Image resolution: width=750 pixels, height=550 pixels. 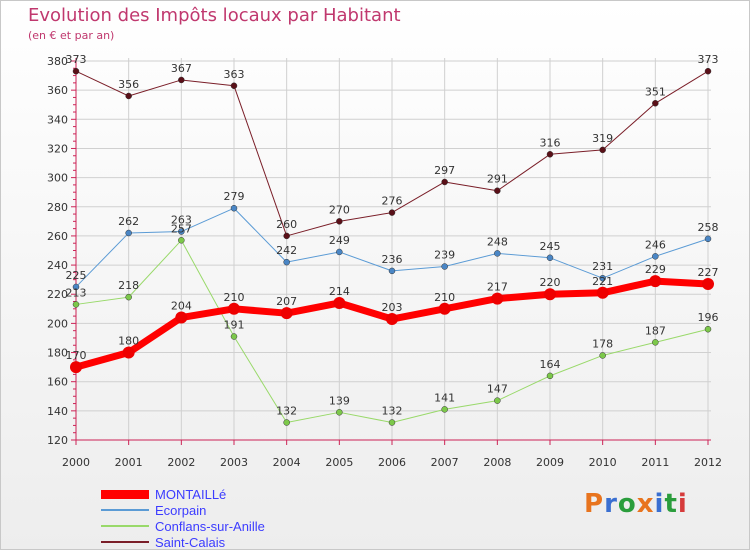 I want to click on data-label: 147, so click(x=497, y=389).